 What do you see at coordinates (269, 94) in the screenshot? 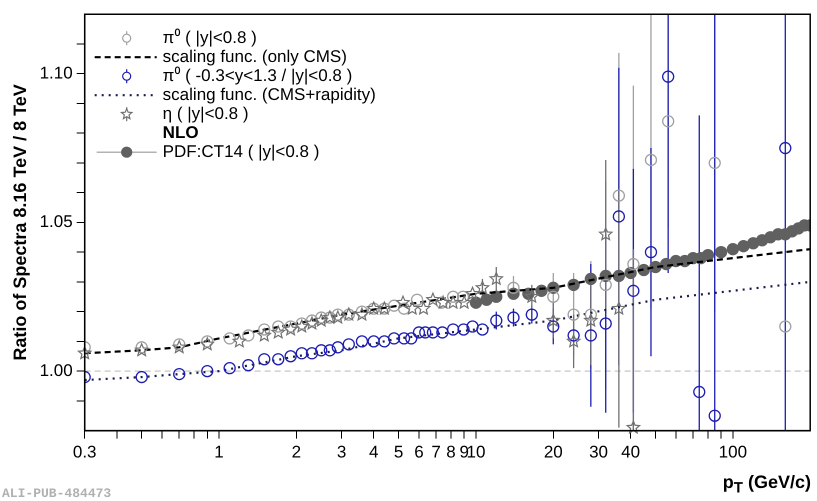
I see `legend-label: scaling func. (CMS+rapidity)` at bounding box center [269, 94].